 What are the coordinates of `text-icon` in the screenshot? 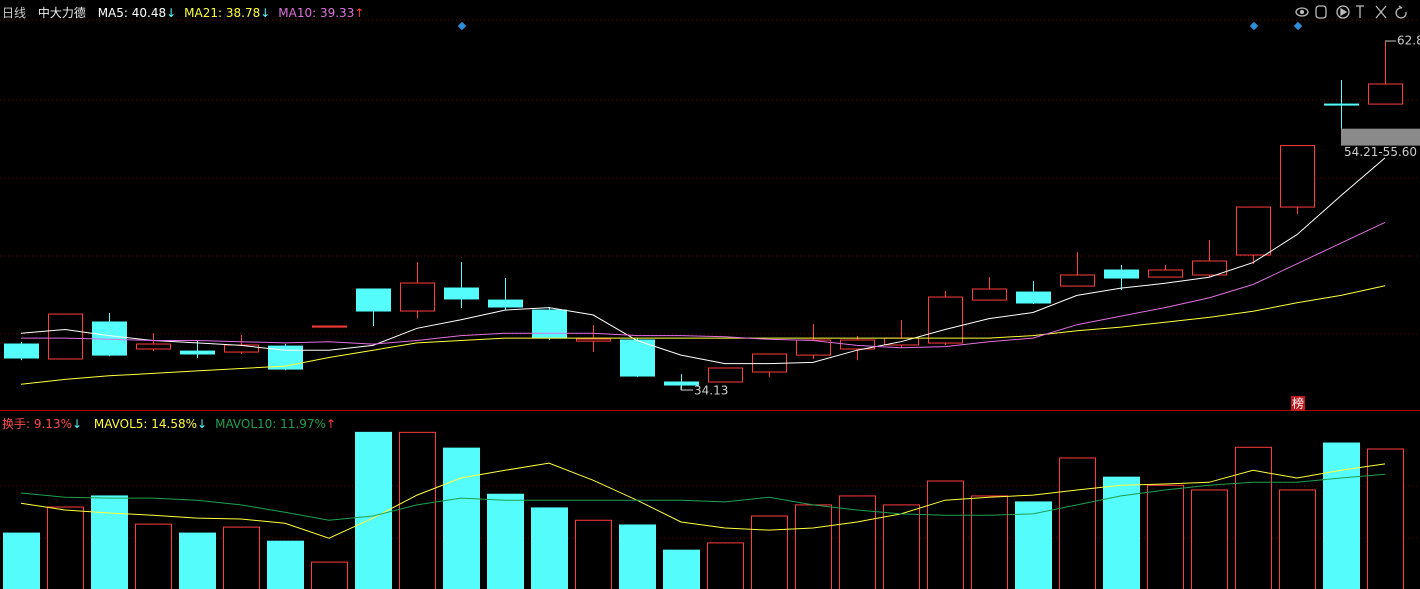 It's located at (1360, 11).